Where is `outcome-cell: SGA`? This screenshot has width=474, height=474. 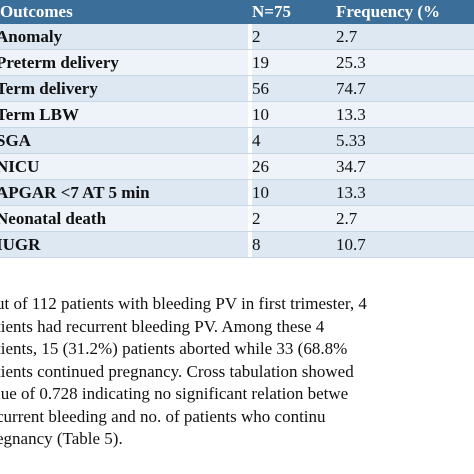 outcome-cell: SGA is located at coordinates (124, 140).